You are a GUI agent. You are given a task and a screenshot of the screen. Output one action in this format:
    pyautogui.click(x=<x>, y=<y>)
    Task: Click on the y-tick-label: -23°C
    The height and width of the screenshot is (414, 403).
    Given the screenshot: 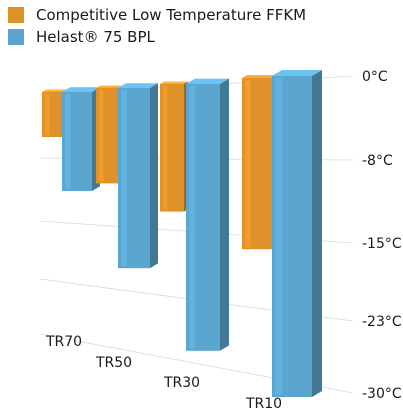 What is the action you would take?
    pyautogui.click(x=382, y=322)
    